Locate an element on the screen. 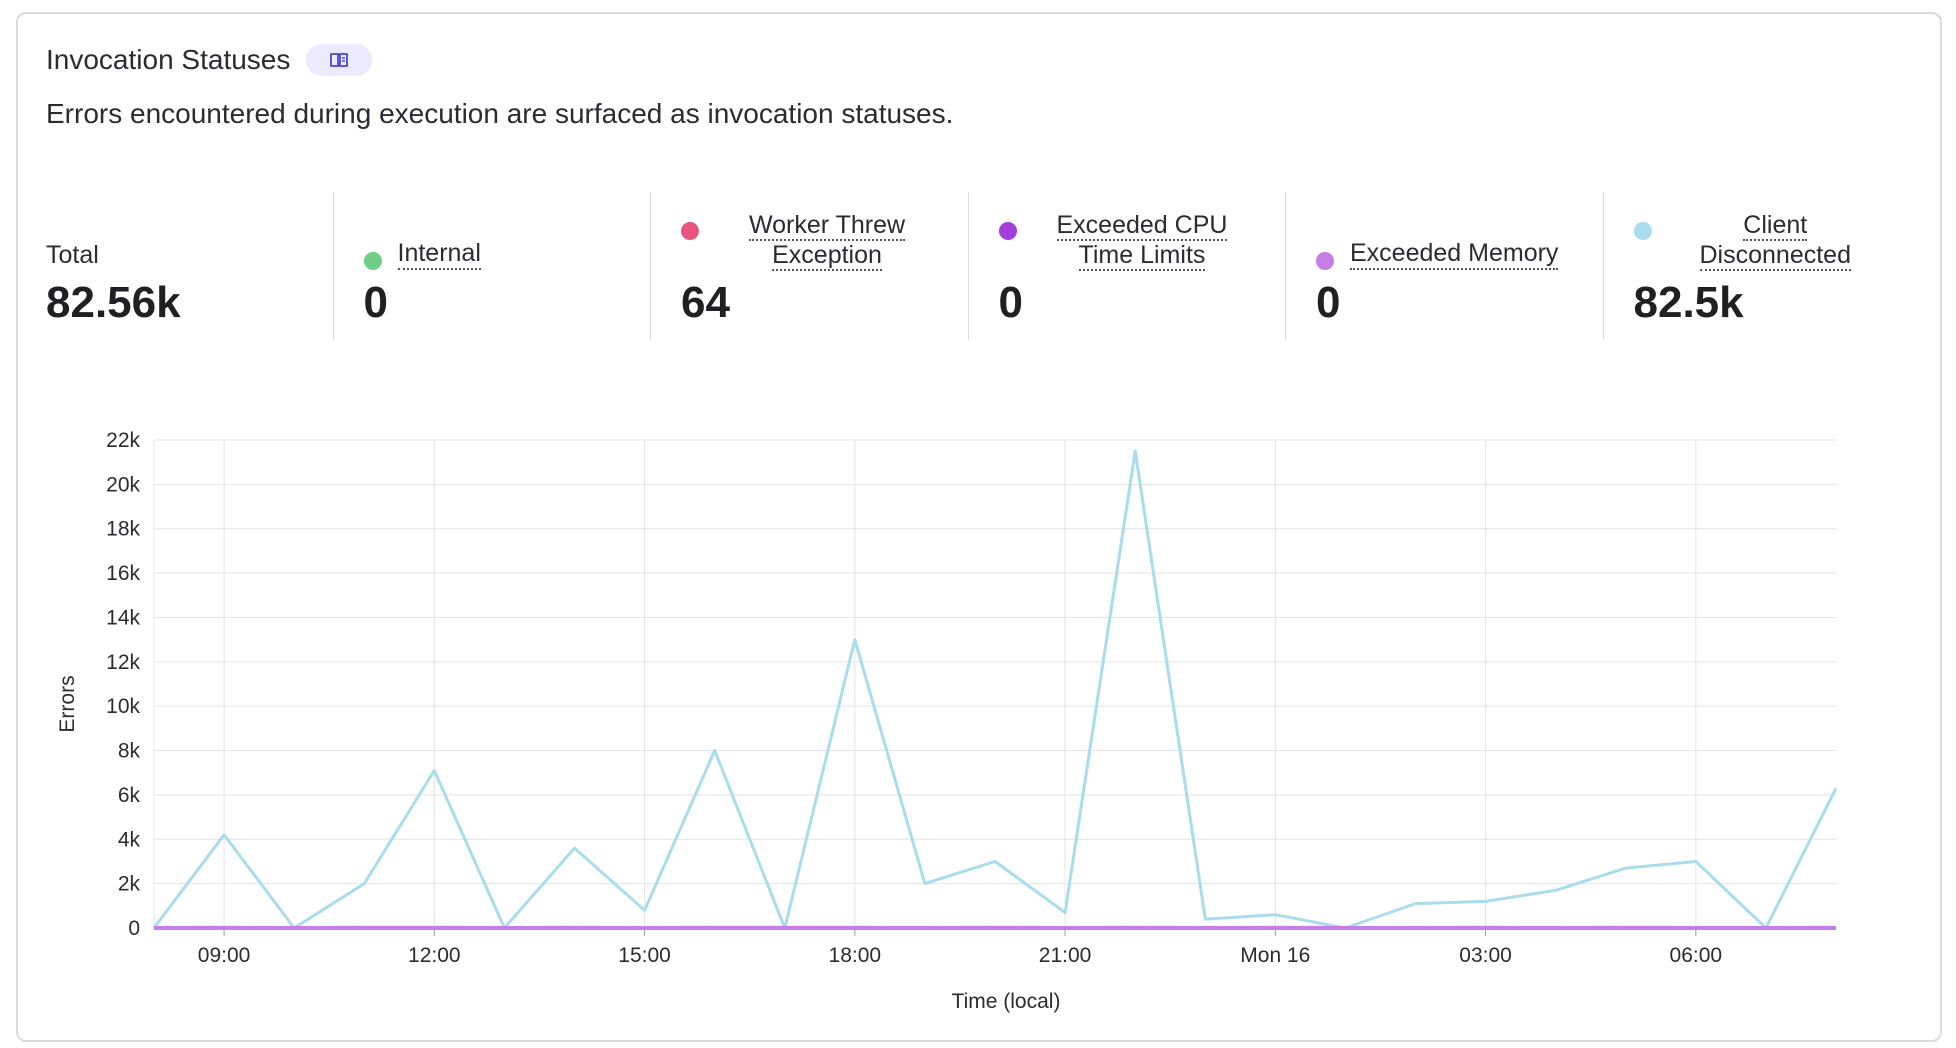 The width and height of the screenshot is (1956, 1048). y-tick-label: 20k is located at coordinates (123, 484).